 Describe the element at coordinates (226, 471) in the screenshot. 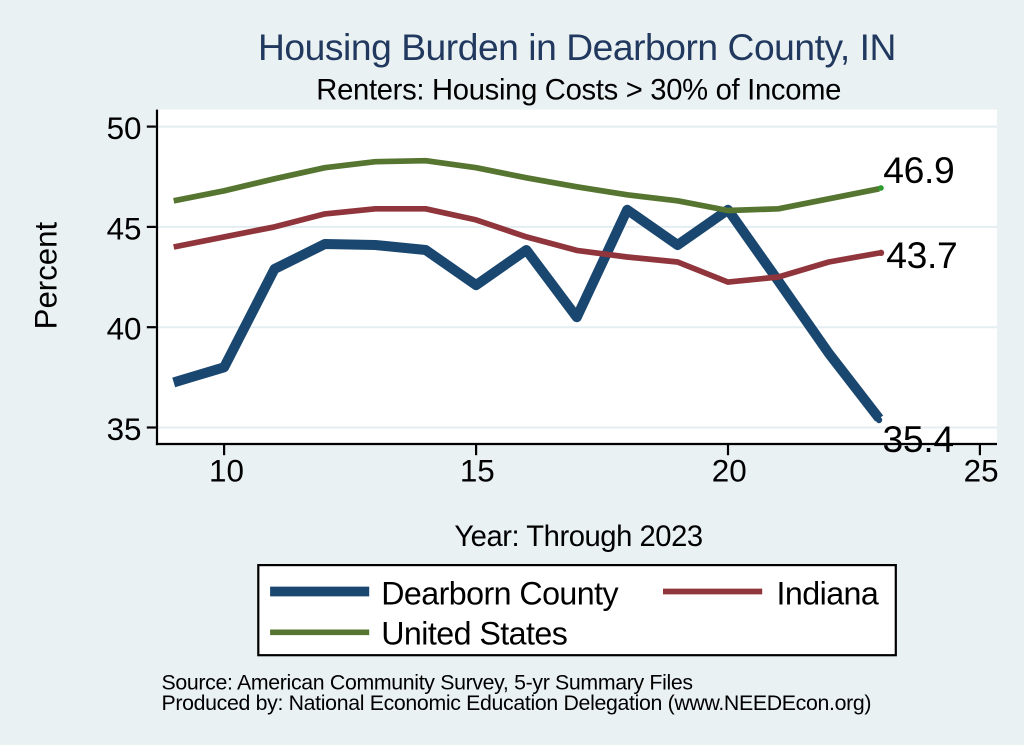

I see `svg-text: 10` at that location.